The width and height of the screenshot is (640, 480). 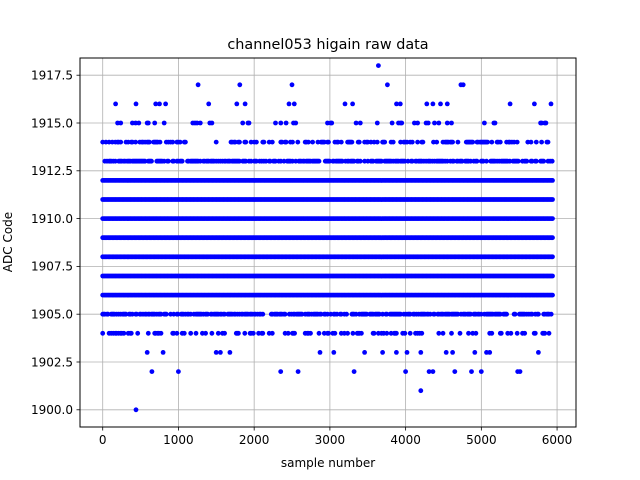 I want to click on x-tick-label: 2000, so click(x=254, y=440).